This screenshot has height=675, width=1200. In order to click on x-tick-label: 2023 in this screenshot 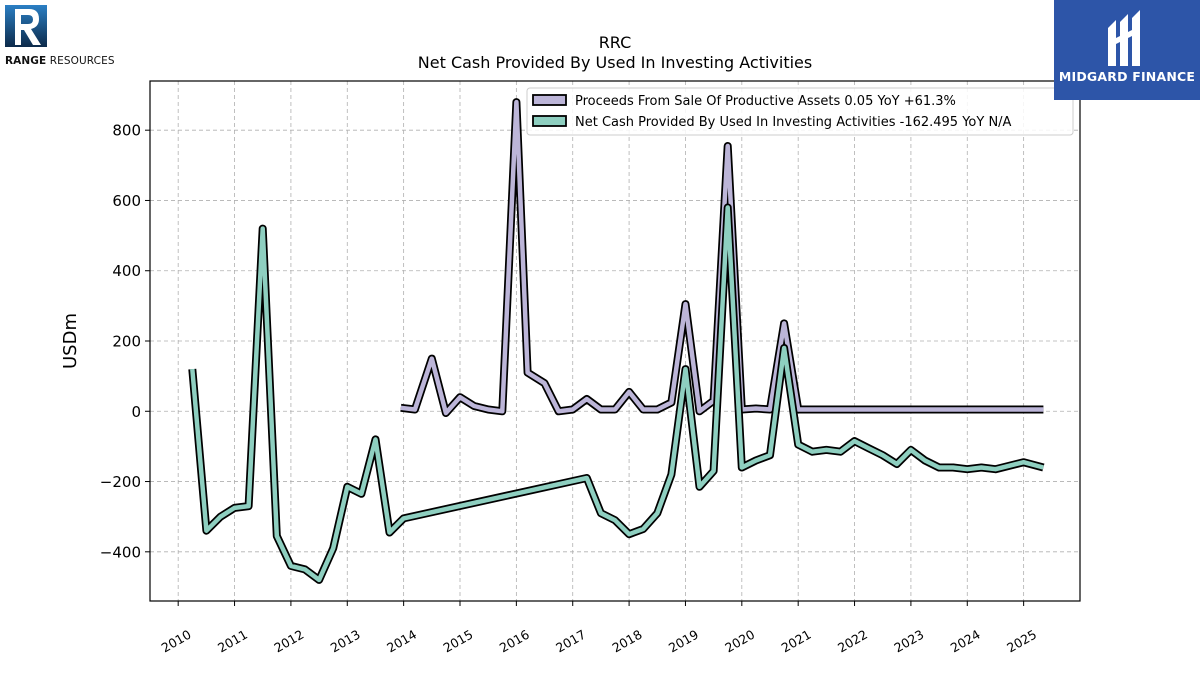, I will do `click(908, 641)`.